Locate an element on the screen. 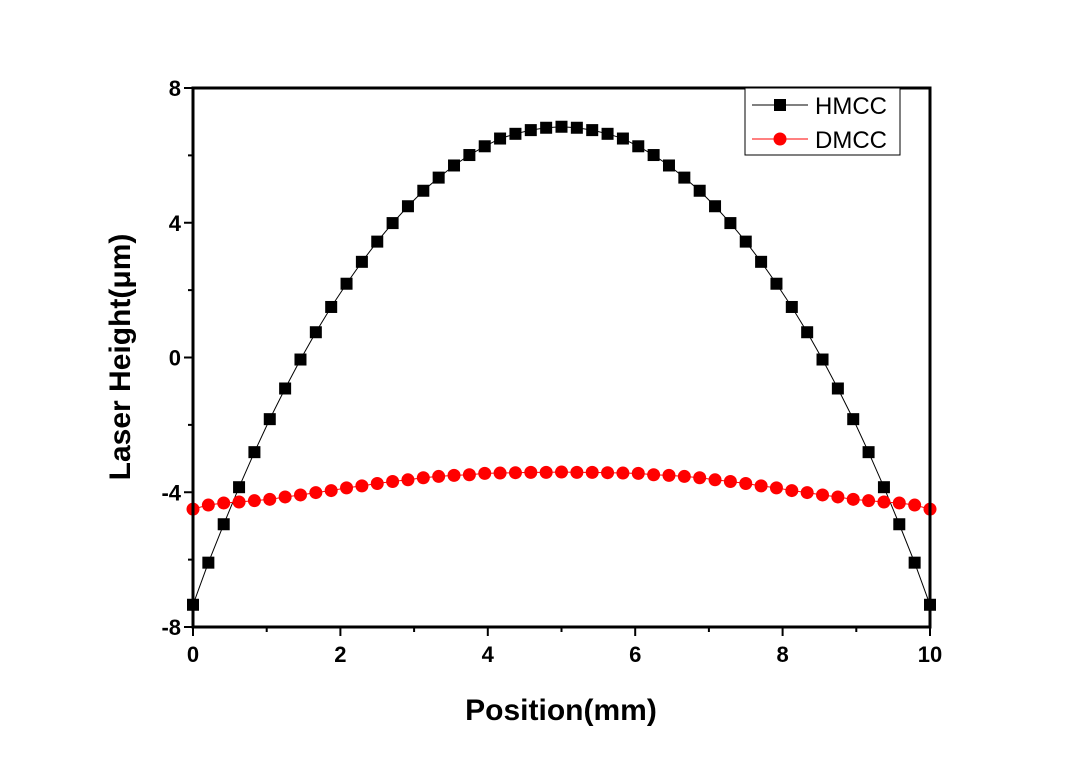 The width and height of the screenshot is (1080, 759). legend: HMCC DMCC is located at coordinates (822, 121).